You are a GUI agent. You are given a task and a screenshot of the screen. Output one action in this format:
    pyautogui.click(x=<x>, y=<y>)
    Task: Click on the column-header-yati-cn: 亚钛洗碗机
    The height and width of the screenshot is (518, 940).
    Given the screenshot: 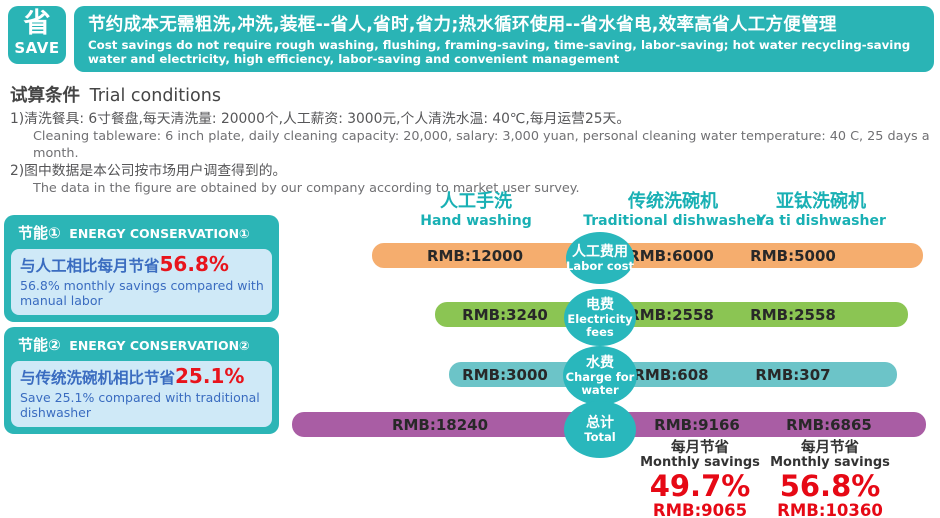 What is the action you would take?
    pyautogui.click(x=821, y=201)
    